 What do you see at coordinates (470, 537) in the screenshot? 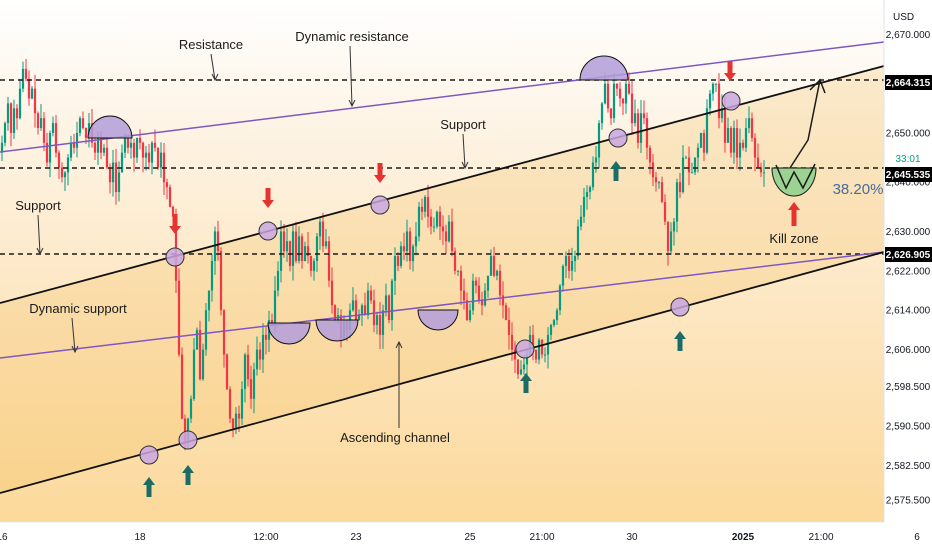
I see `x-tick-label: 25` at bounding box center [470, 537].